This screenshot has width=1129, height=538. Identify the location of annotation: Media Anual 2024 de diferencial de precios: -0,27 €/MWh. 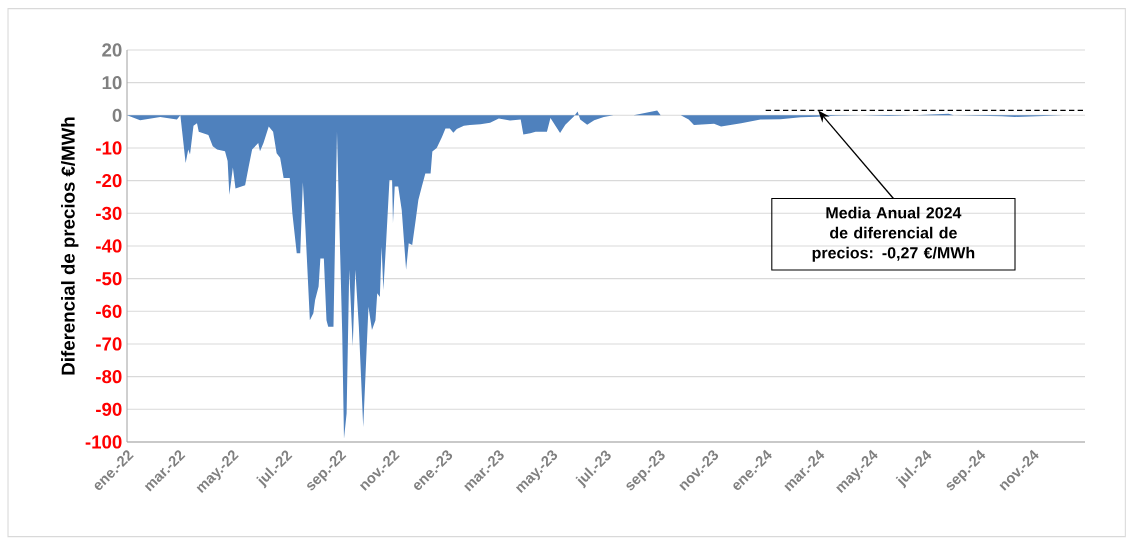
(893, 234).